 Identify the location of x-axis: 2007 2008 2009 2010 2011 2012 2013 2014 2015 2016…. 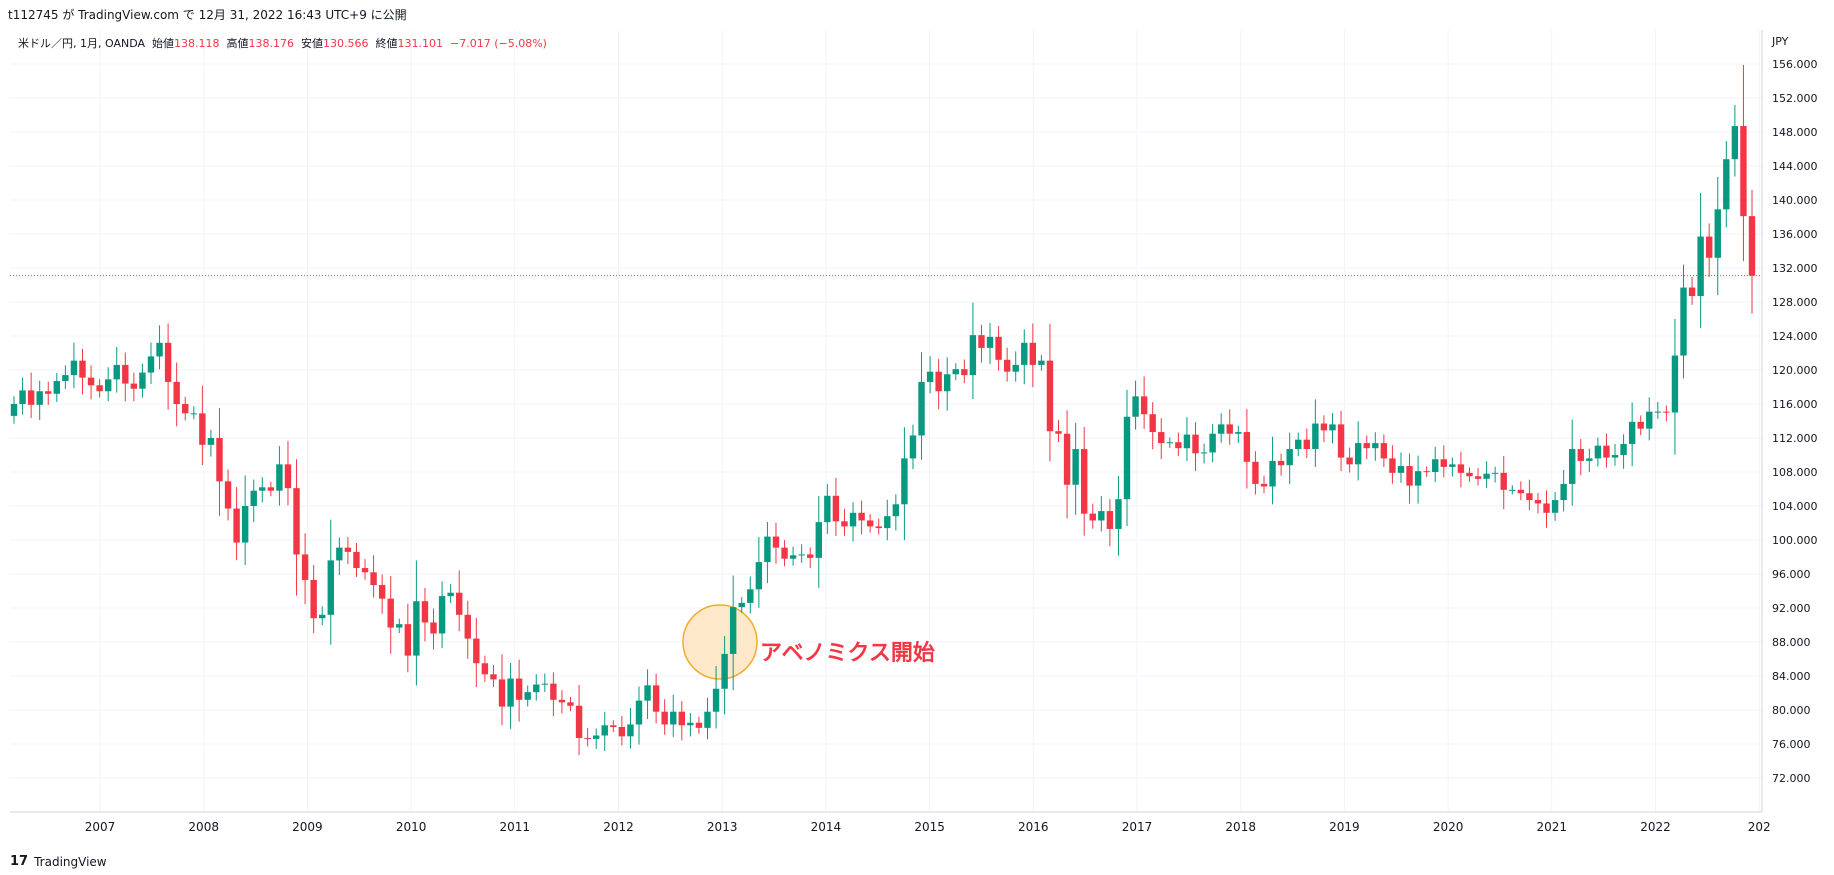
(928, 827).